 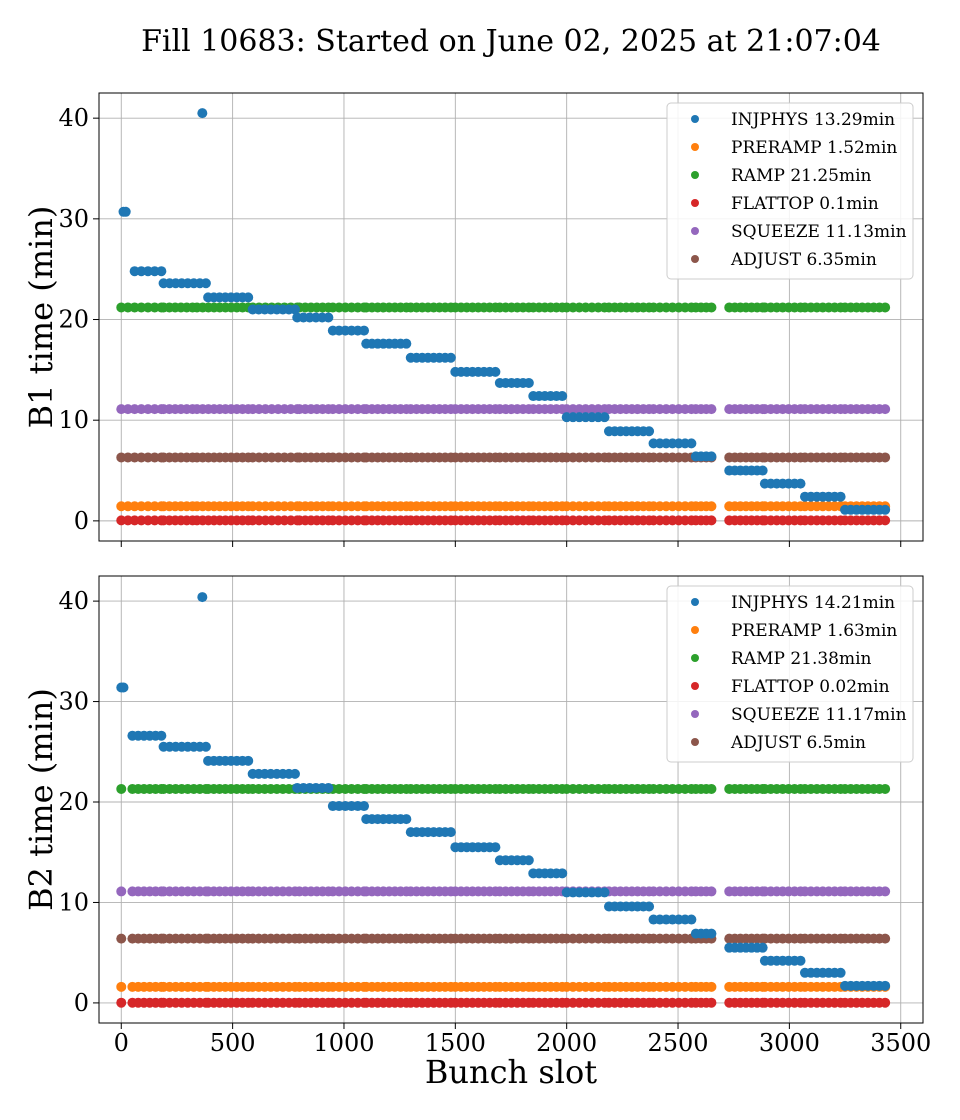 I want to click on panel2-y-tick-label: 20, so click(x=73, y=802).